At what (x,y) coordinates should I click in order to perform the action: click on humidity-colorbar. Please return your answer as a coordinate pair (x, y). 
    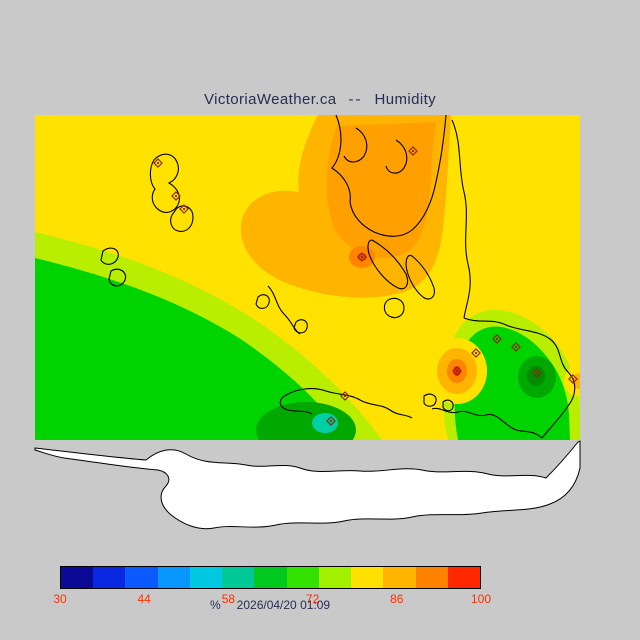
    Looking at the image, I should click on (270, 577).